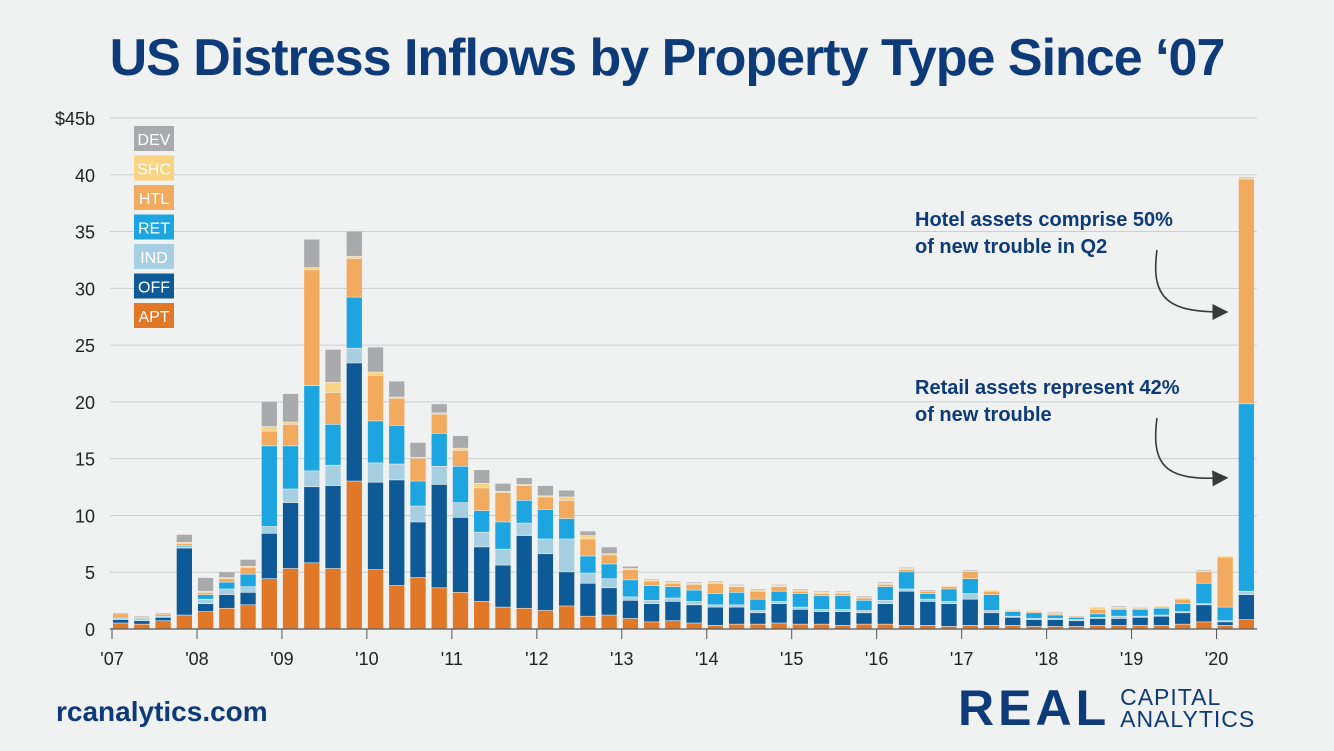  Describe the element at coordinates (154, 229) in the screenshot. I see `legend-label-ret: RET` at that location.